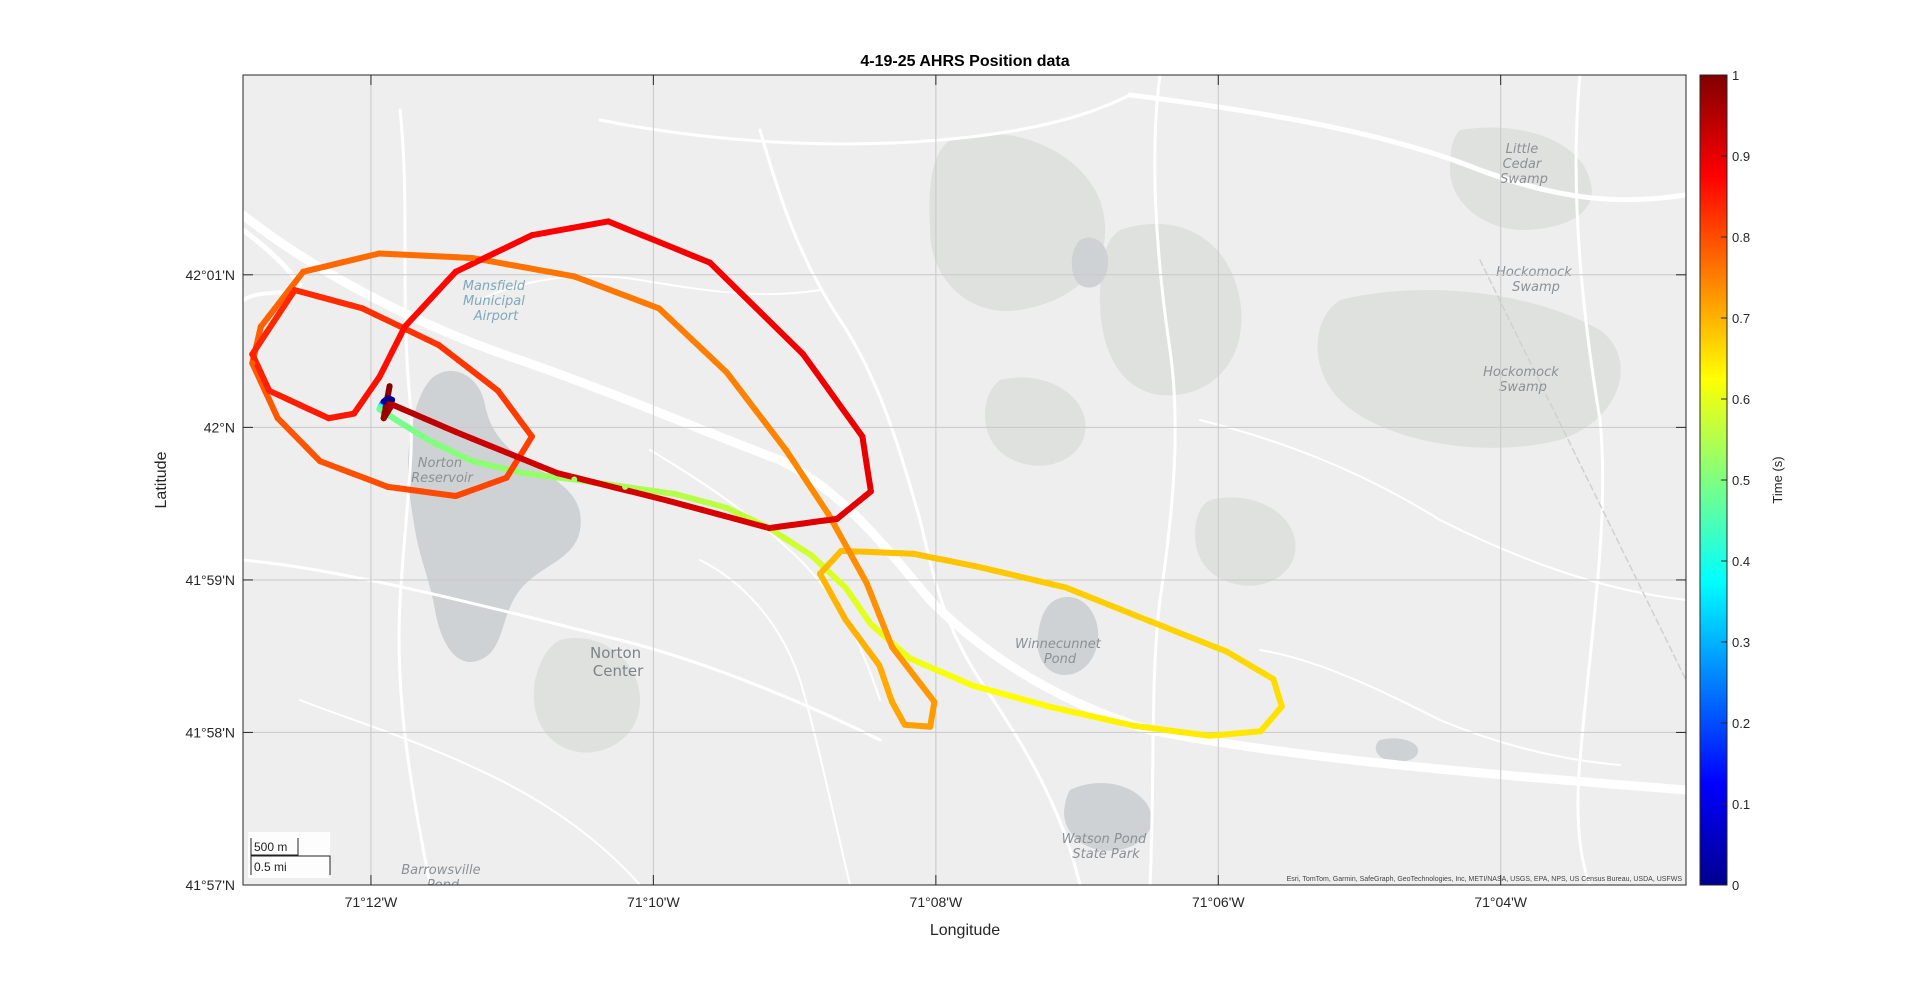 The width and height of the screenshot is (1920, 986). I want to click on y-tick-label: 41°59'N, so click(210, 580).